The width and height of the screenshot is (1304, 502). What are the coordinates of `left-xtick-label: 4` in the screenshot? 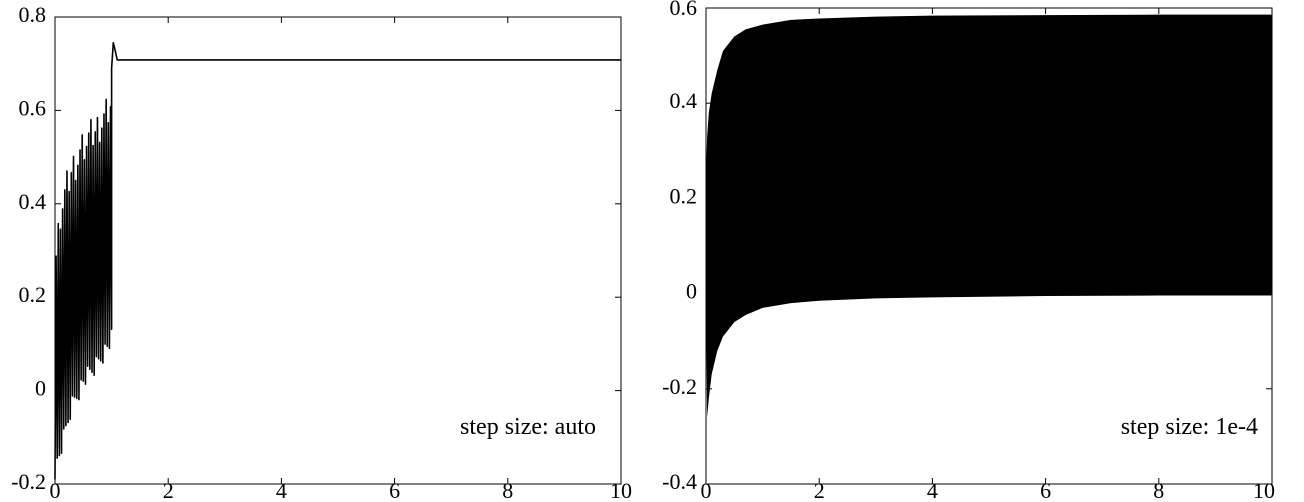 It's located at (281, 490).